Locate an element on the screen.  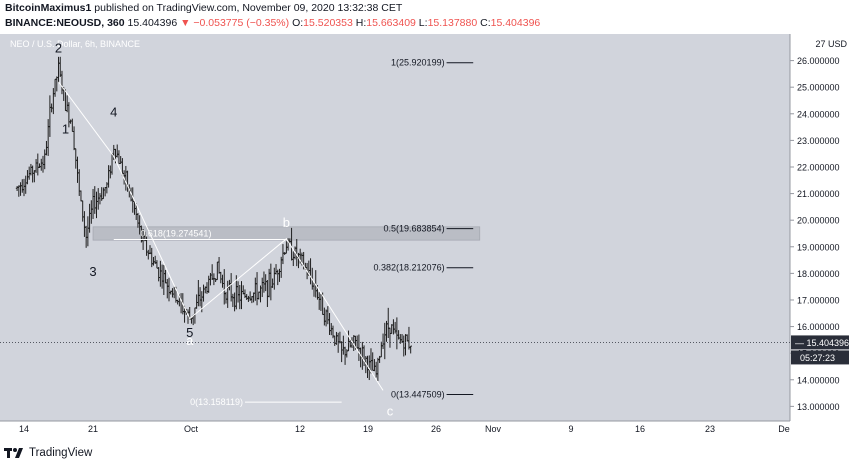
symbol-label: BINANCE:NEOUSD, 360 is located at coordinates (65, 23).